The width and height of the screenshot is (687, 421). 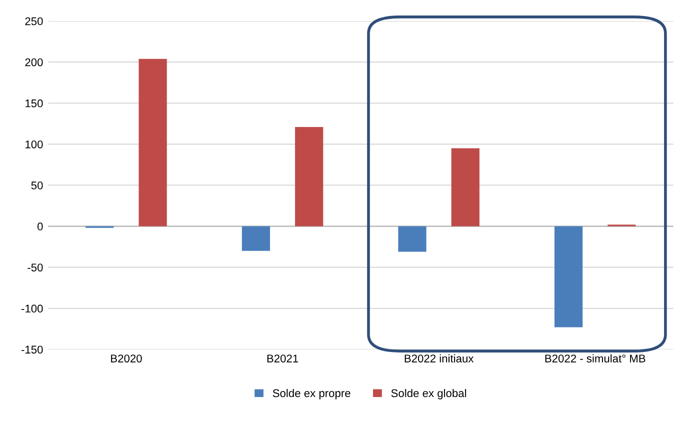 What do you see at coordinates (126, 358) in the screenshot?
I see `x-tick-label: B2020` at bounding box center [126, 358].